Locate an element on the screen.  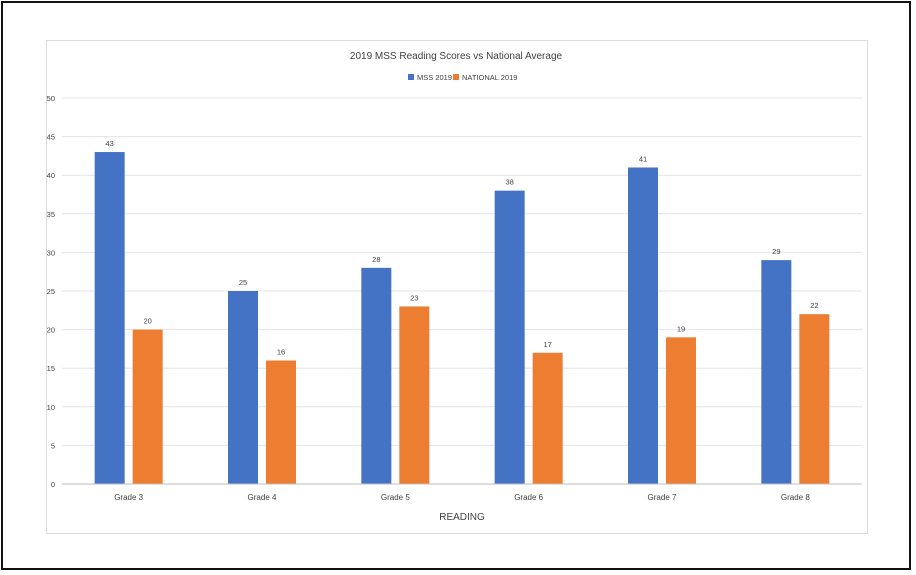
y-axis: 0 5 10 15 20 25 30 35 40 45 50 is located at coordinates (51, 291).